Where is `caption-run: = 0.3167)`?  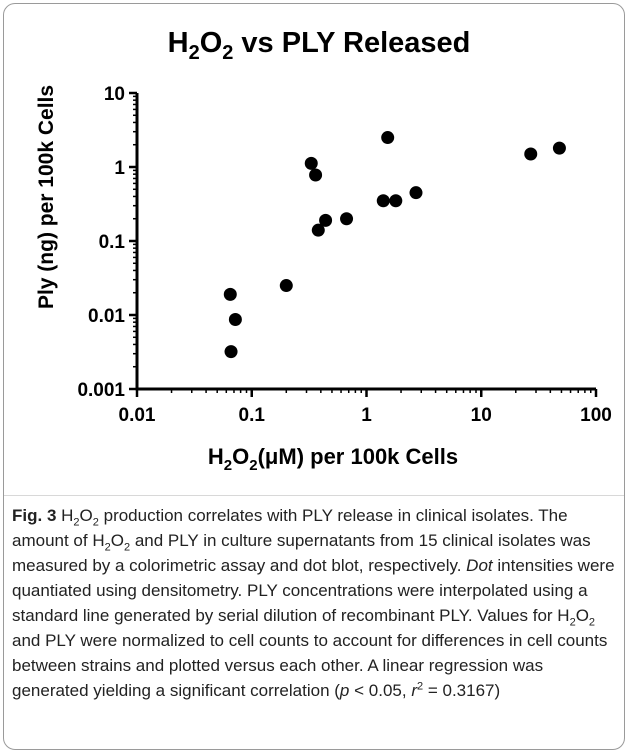
caption-run: = 0.3167) is located at coordinates (462, 690).